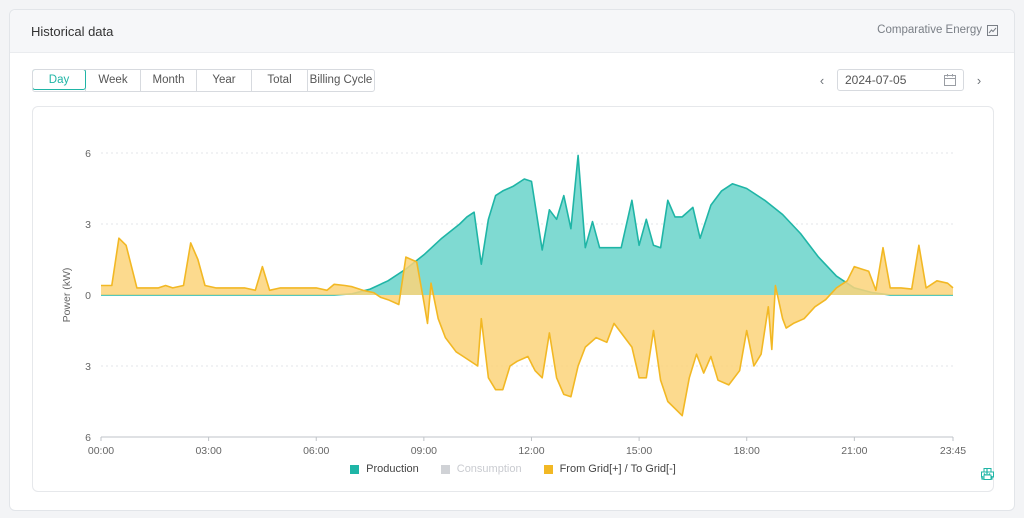 The image size is (1024, 518). What do you see at coordinates (512, 31) in the screenshot?
I see `panel-header: Historical data Comparative Energy` at bounding box center [512, 31].